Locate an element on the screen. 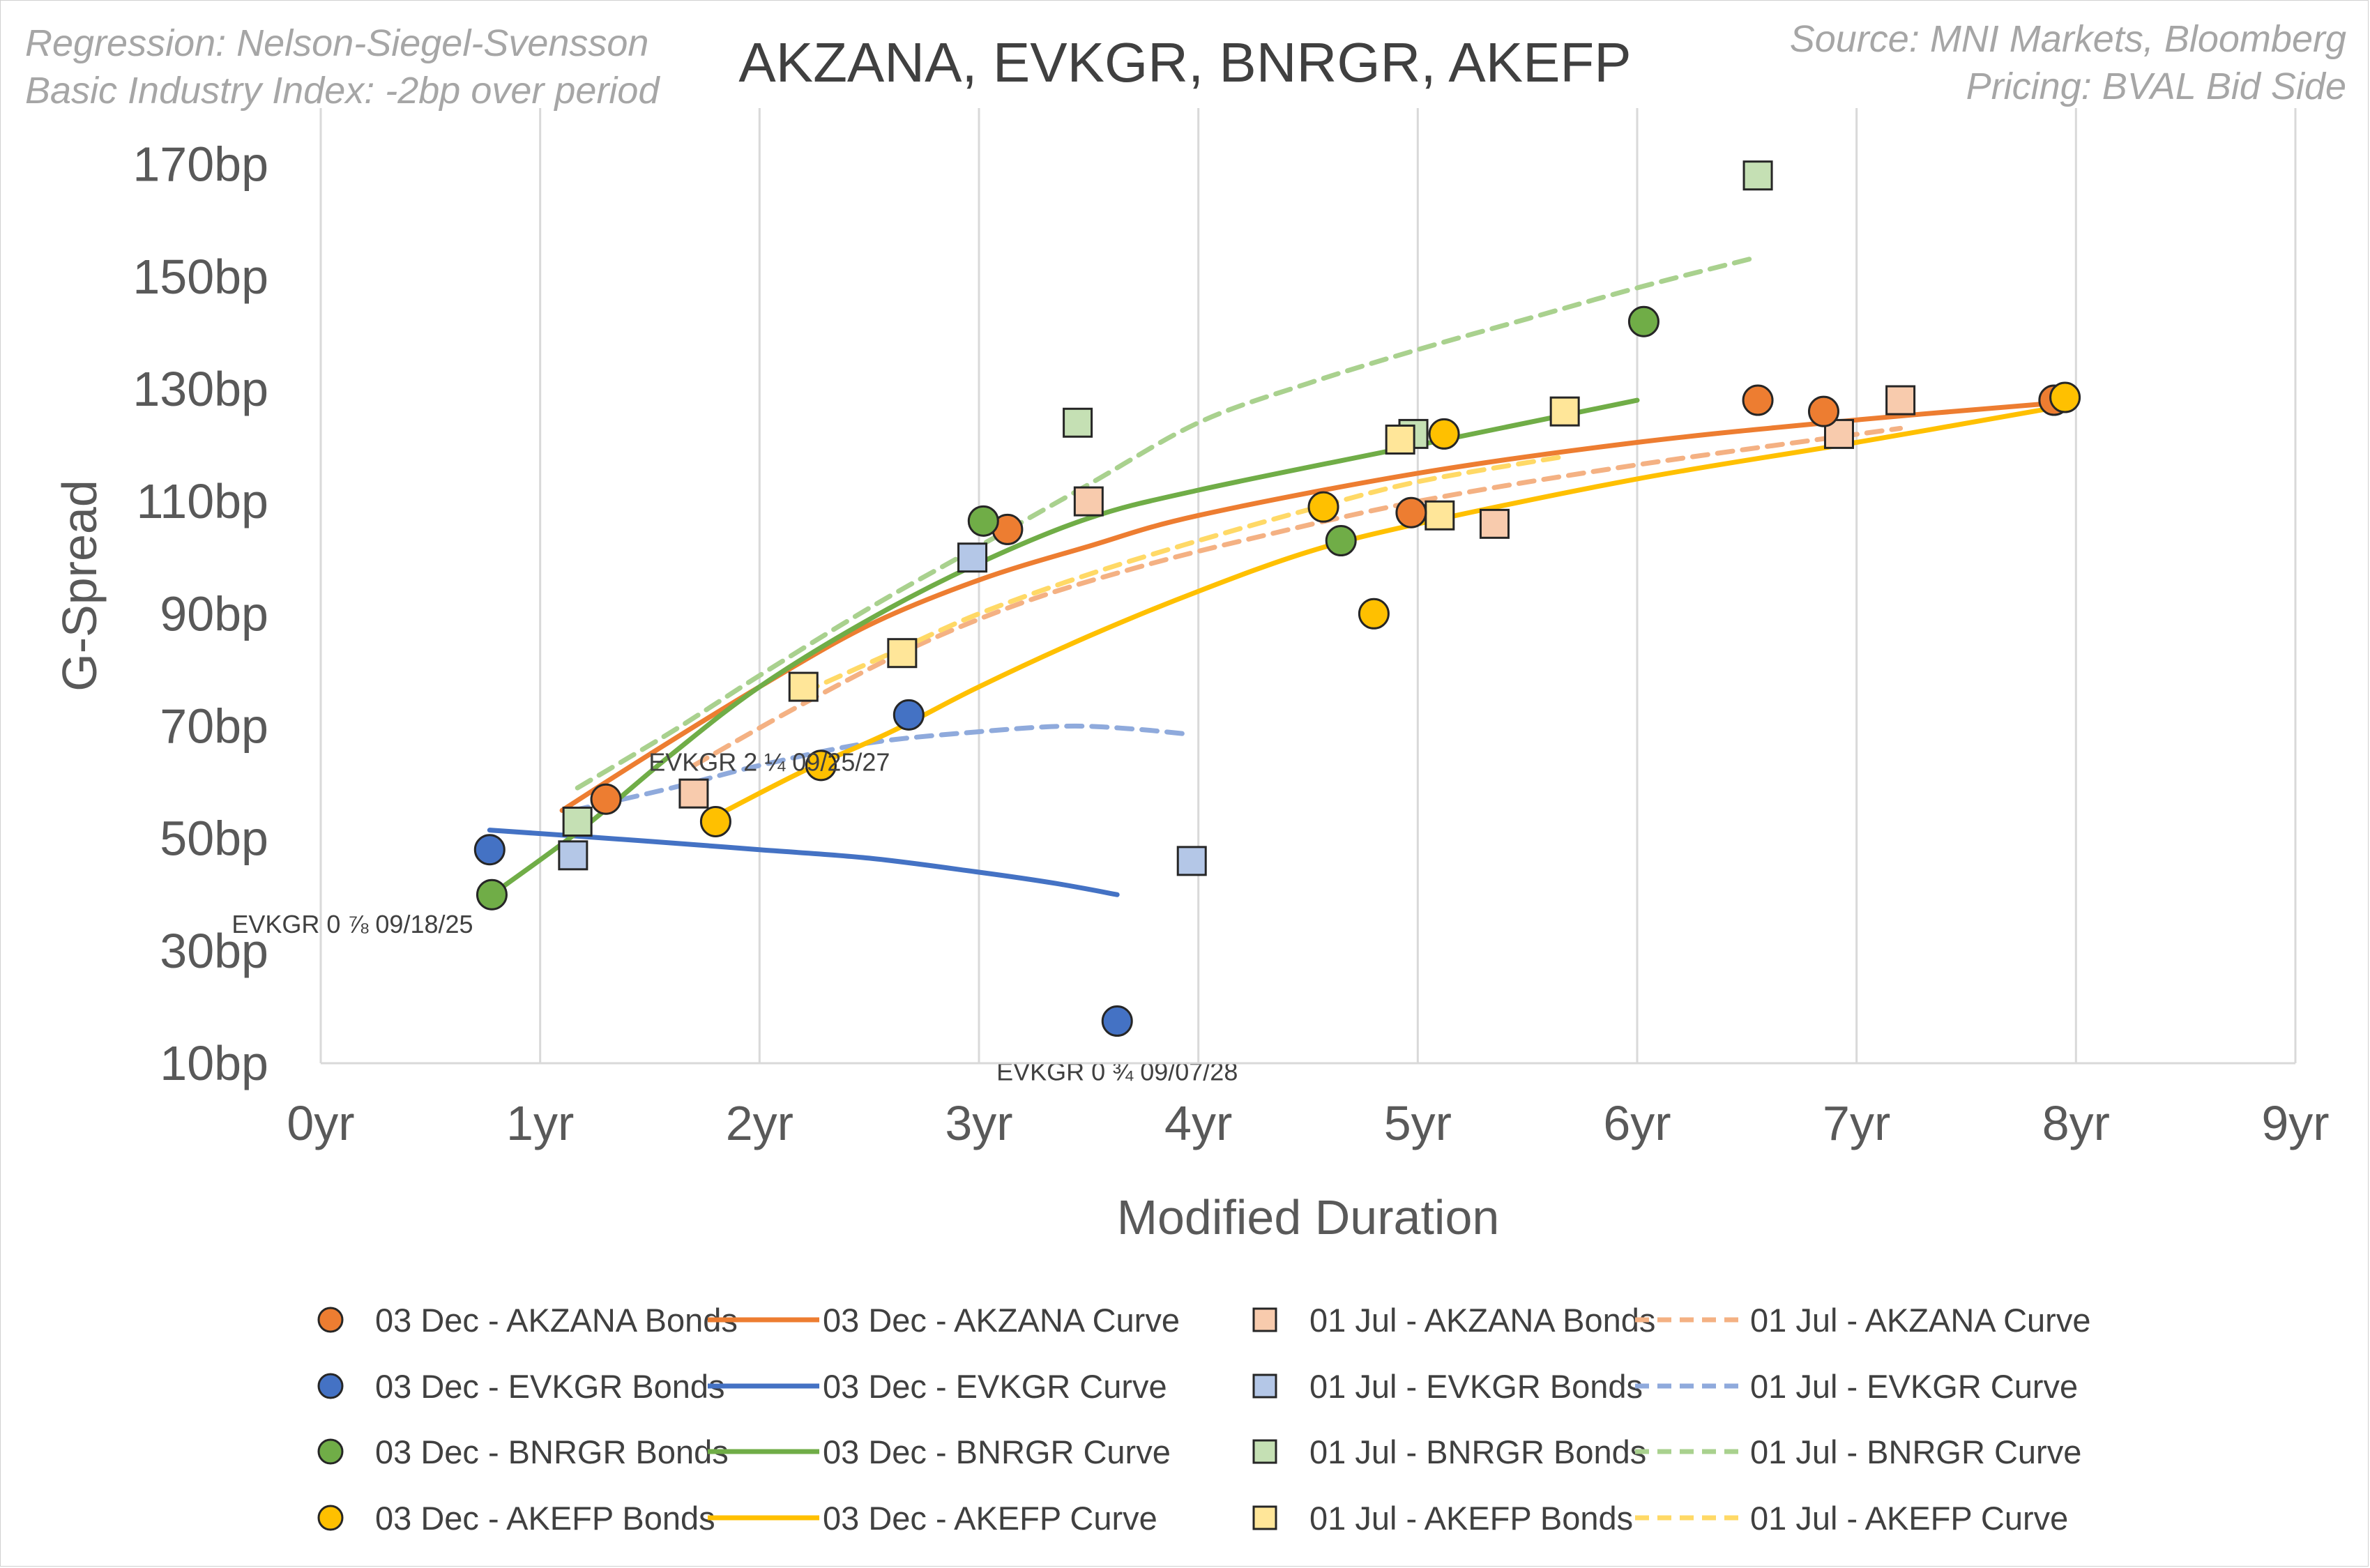 This screenshot has height=1568, width=2370. legend-label: 01 Jul - AKEFP Curve is located at coordinates (1909, 1518).